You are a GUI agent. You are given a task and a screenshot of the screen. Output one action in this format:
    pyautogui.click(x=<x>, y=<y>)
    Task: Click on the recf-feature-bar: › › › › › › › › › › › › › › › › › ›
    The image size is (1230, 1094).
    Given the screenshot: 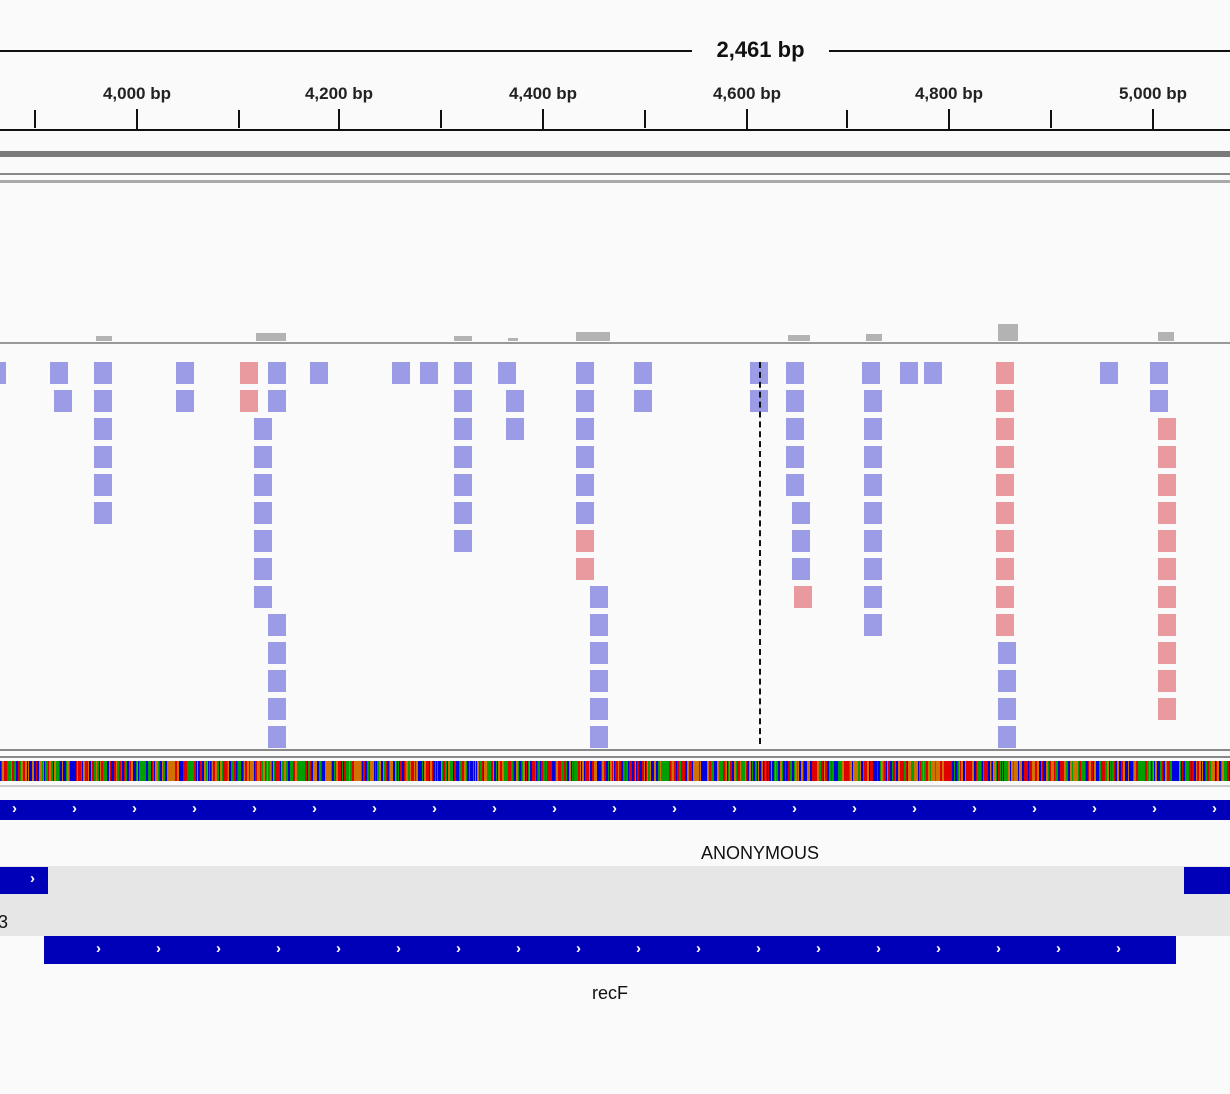 What is the action you would take?
    pyautogui.click(x=610, y=950)
    